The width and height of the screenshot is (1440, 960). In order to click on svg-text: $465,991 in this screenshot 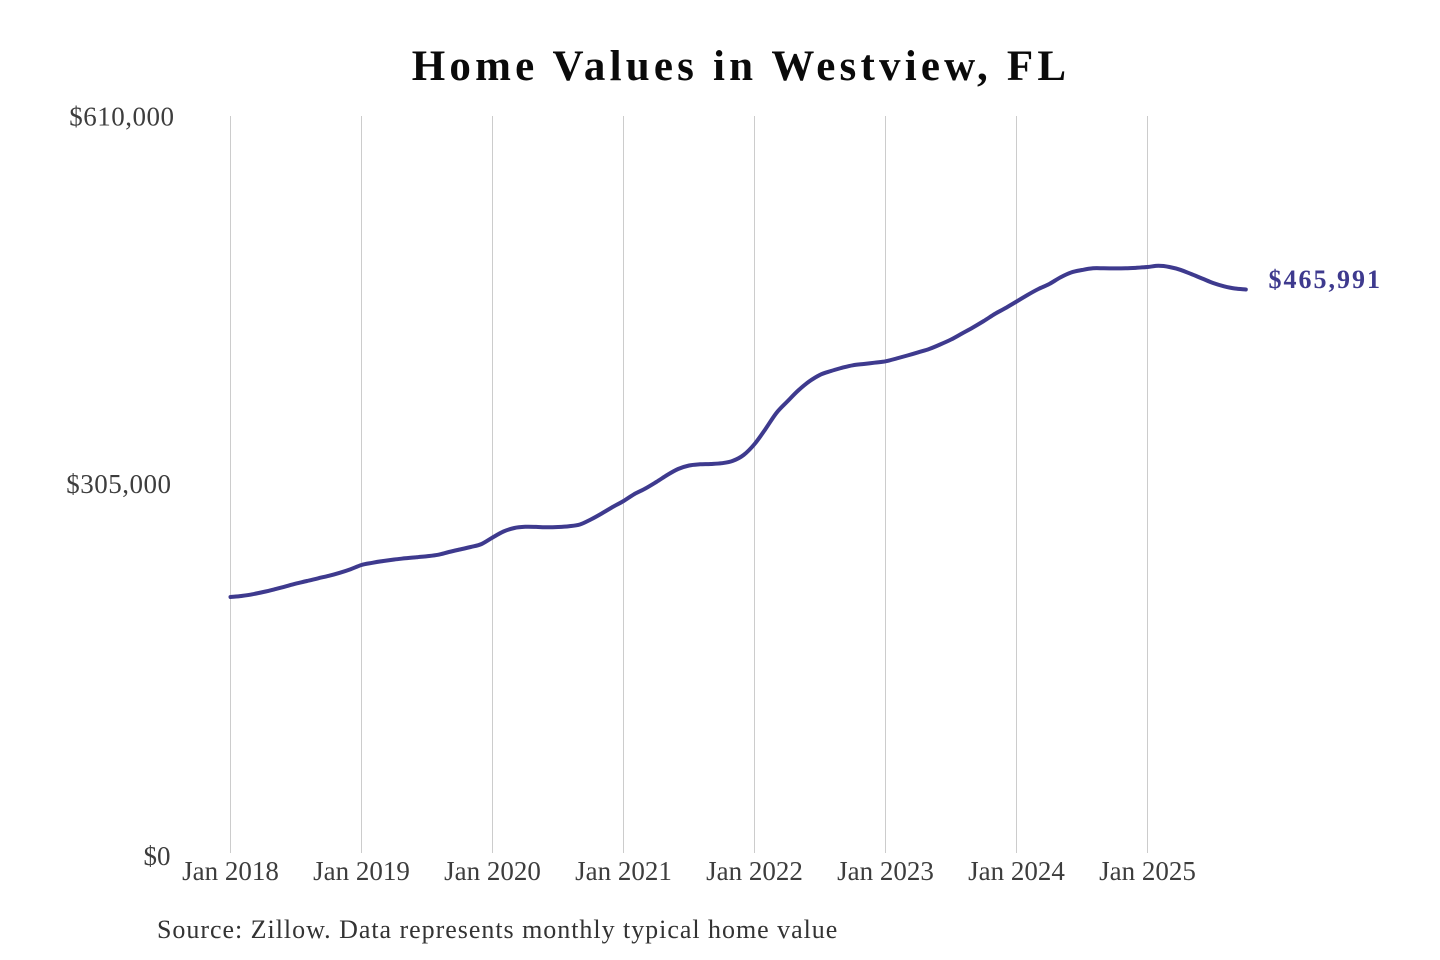, I will do `click(1326, 279)`.